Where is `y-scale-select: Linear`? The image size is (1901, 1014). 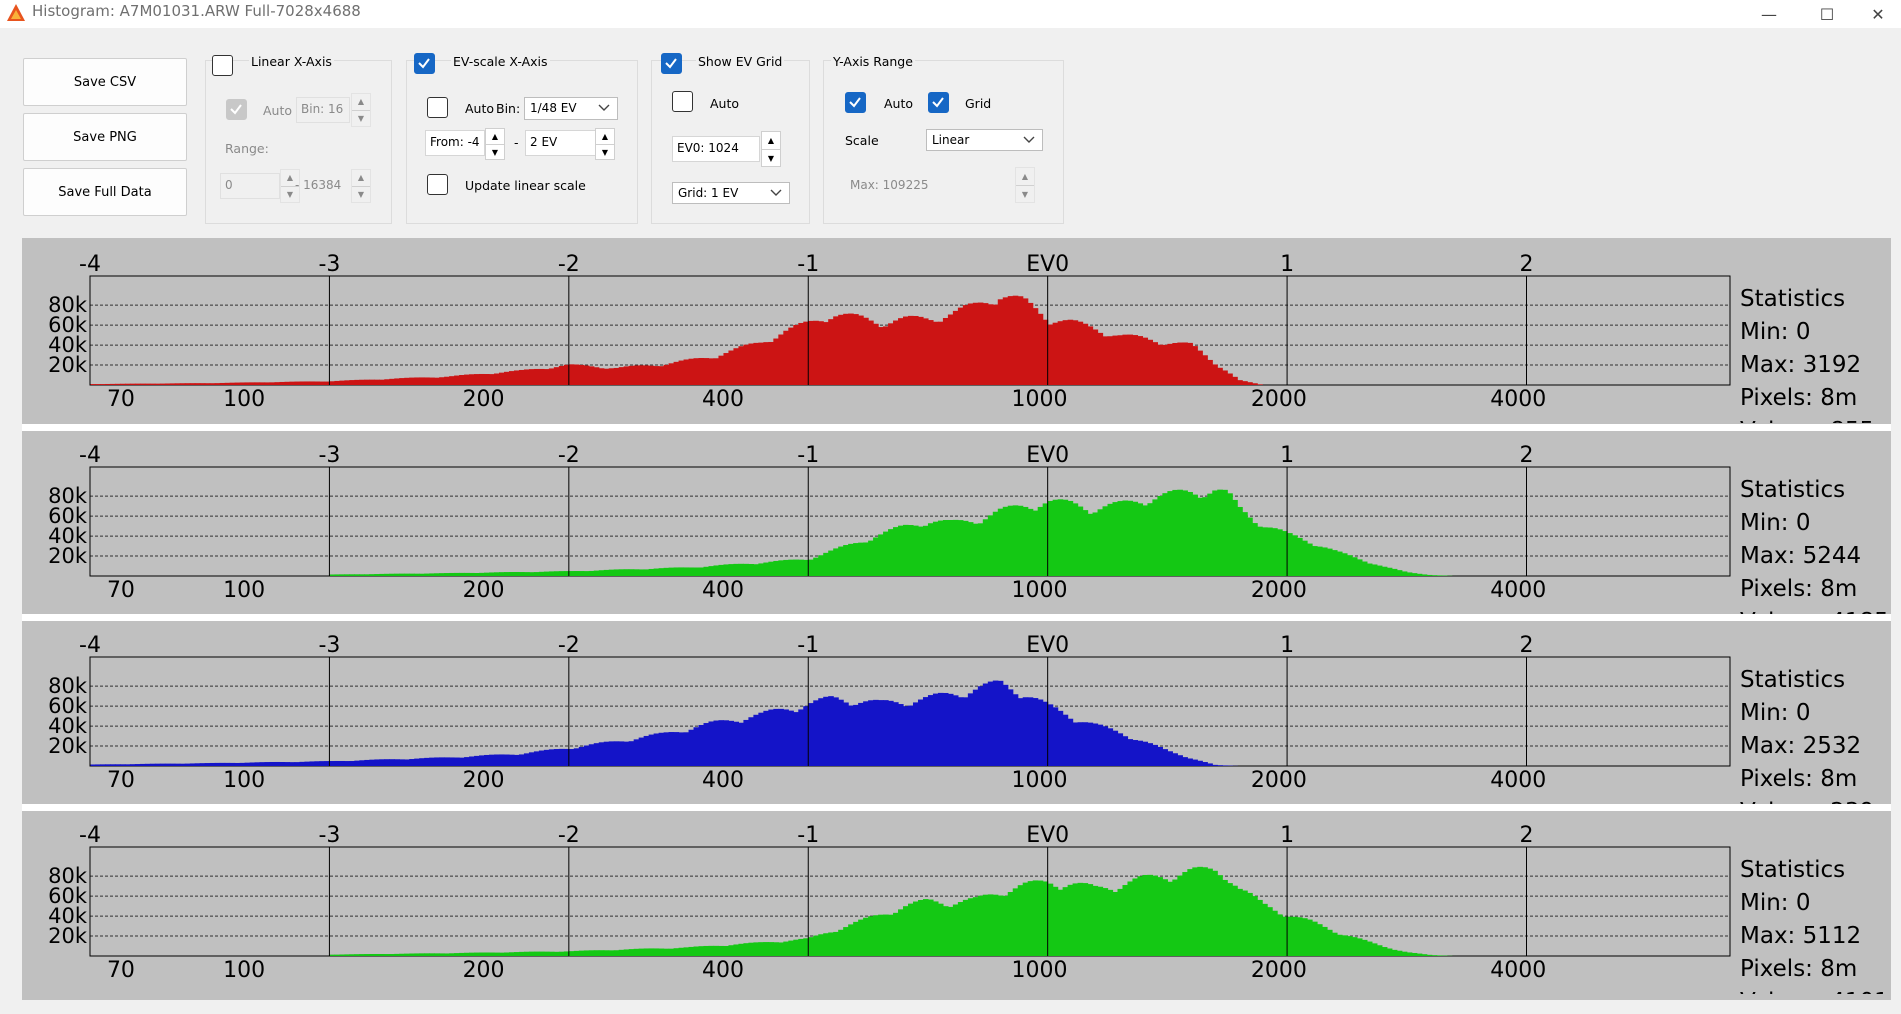 y-scale-select: Linear is located at coordinates (984, 140).